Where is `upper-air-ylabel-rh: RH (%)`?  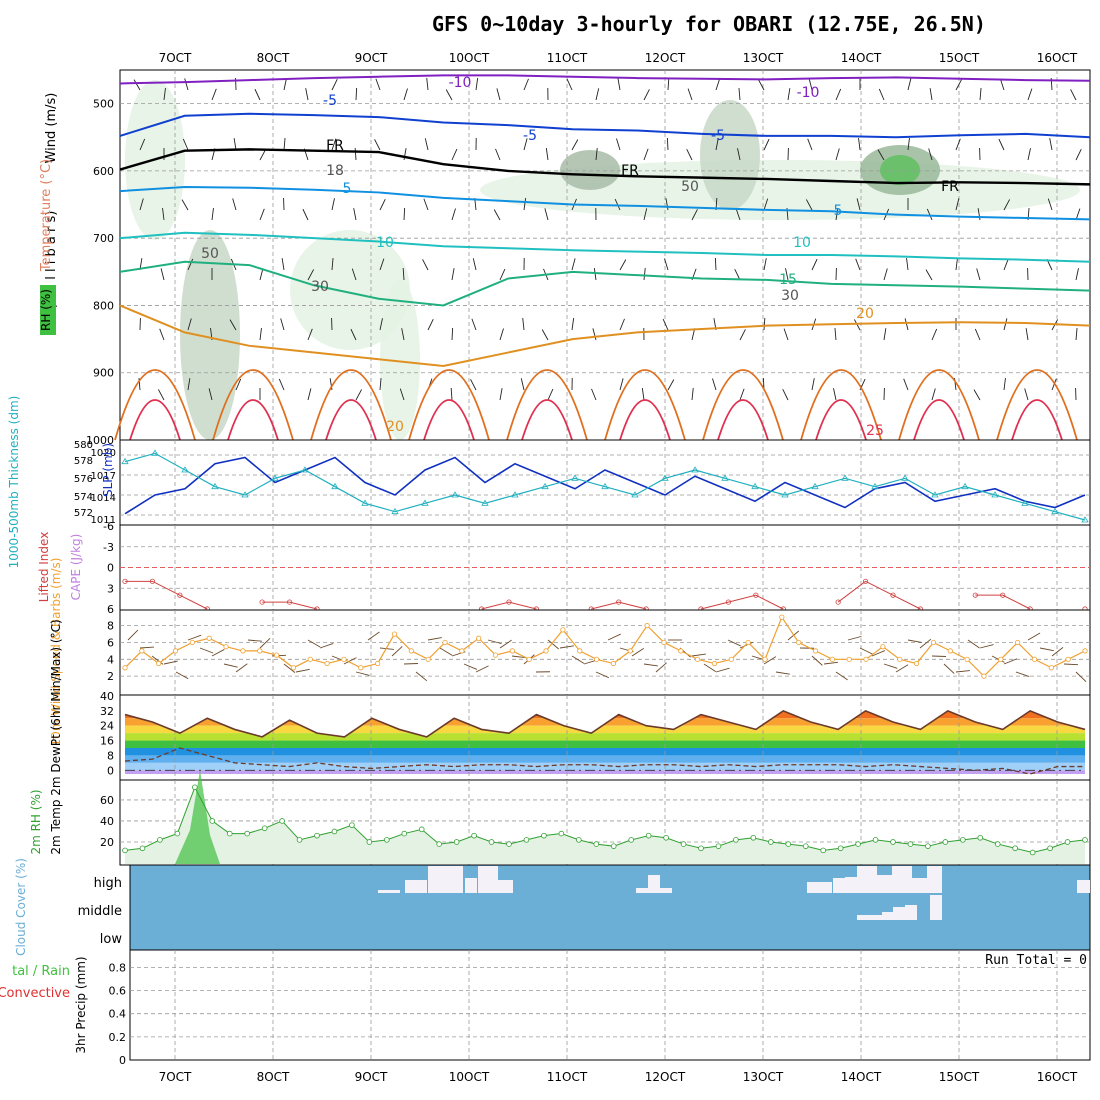 upper-air-ylabel-rh: RH (%) is located at coordinates (46, 310).